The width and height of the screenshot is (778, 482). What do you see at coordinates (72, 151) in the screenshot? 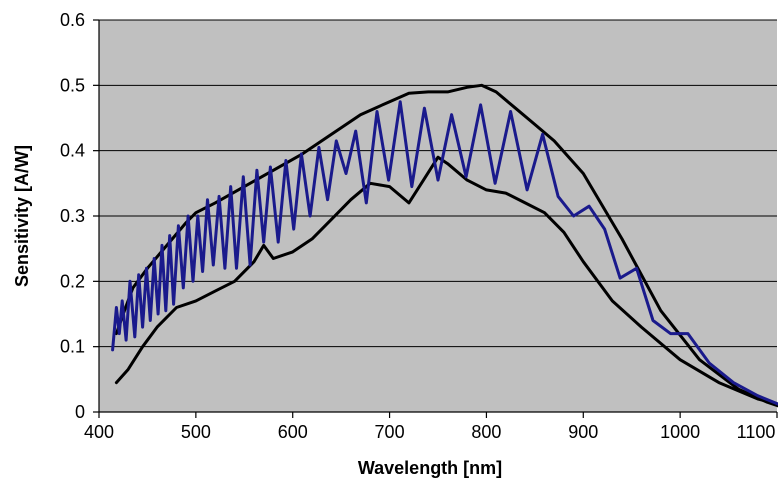
I see `y-tick-label: 0.4` at bounding box center [72, 151].